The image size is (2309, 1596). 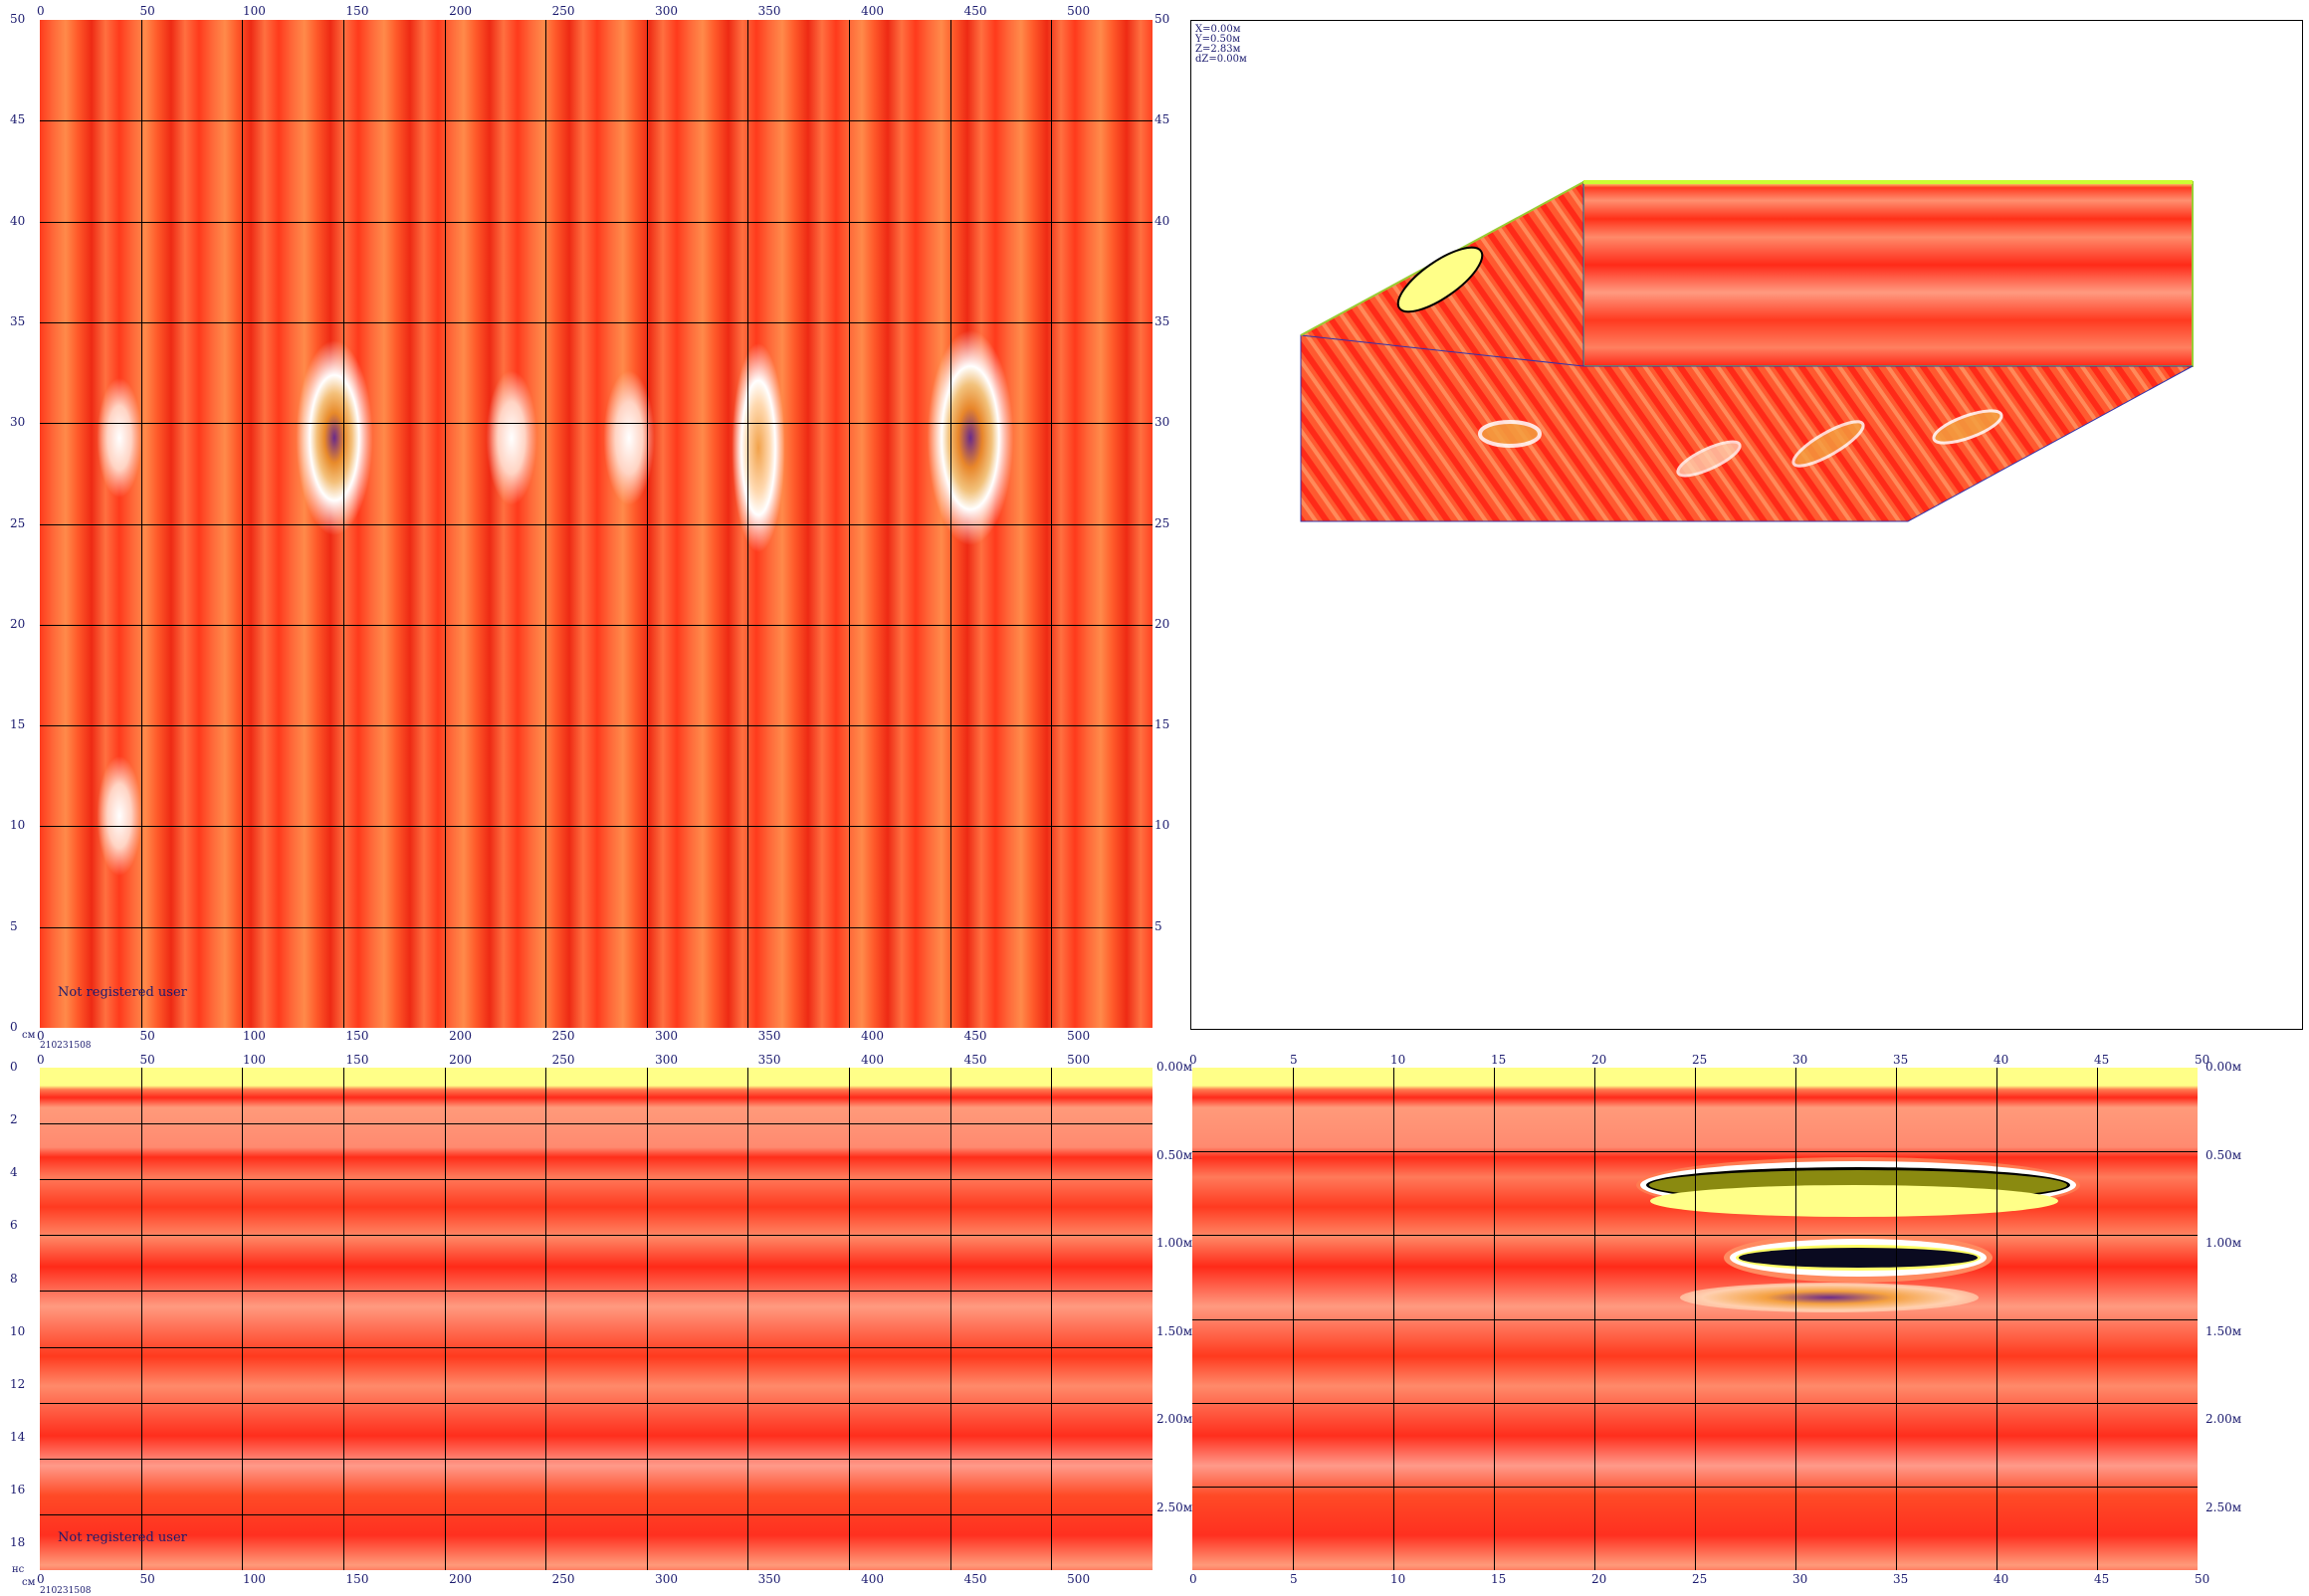 What do you see at coordinates (563, 1060) in the screenshot?
I see `axis-tick-label: 250` at bounding box center [563, 1060].